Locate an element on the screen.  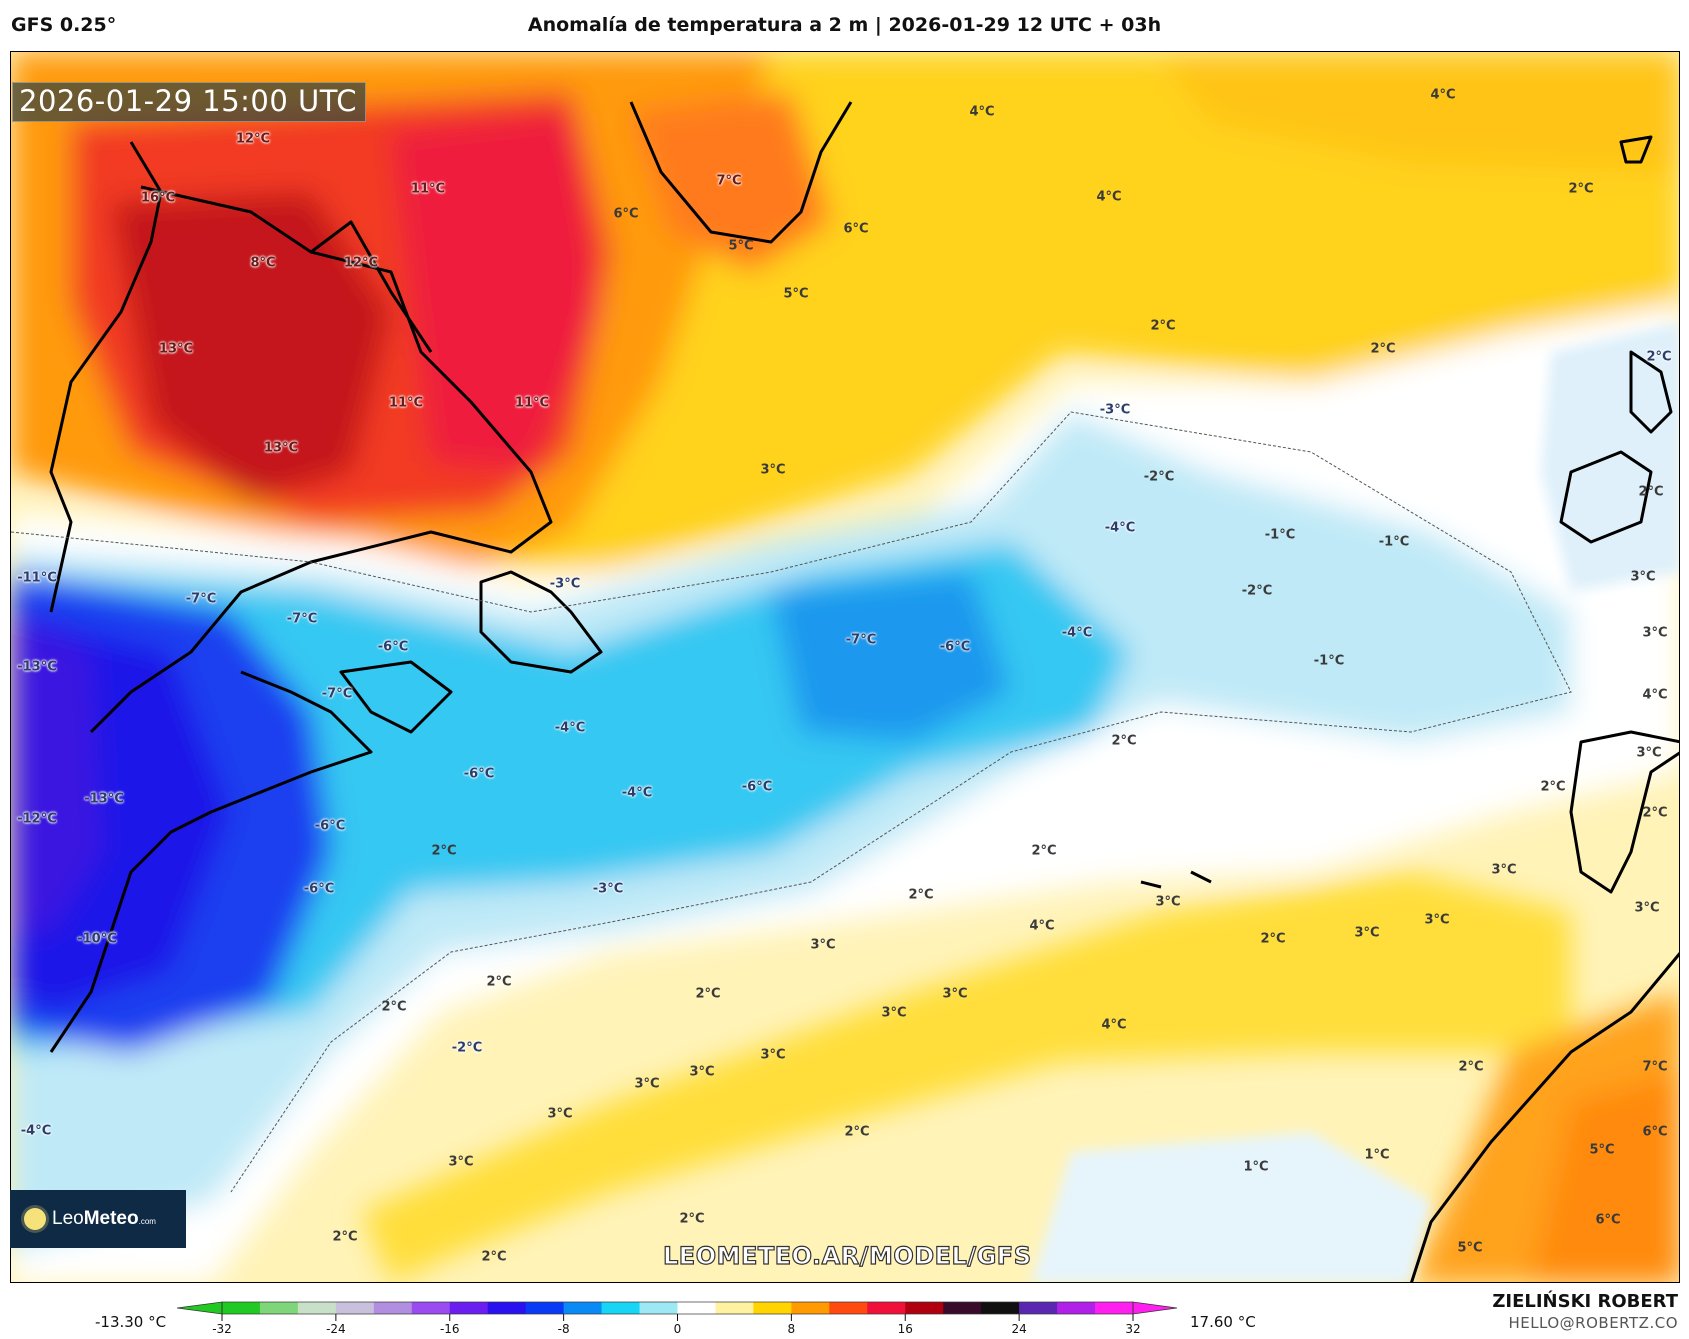
colorbar-tick-label: -8 is located at coordinates (563, 1329).